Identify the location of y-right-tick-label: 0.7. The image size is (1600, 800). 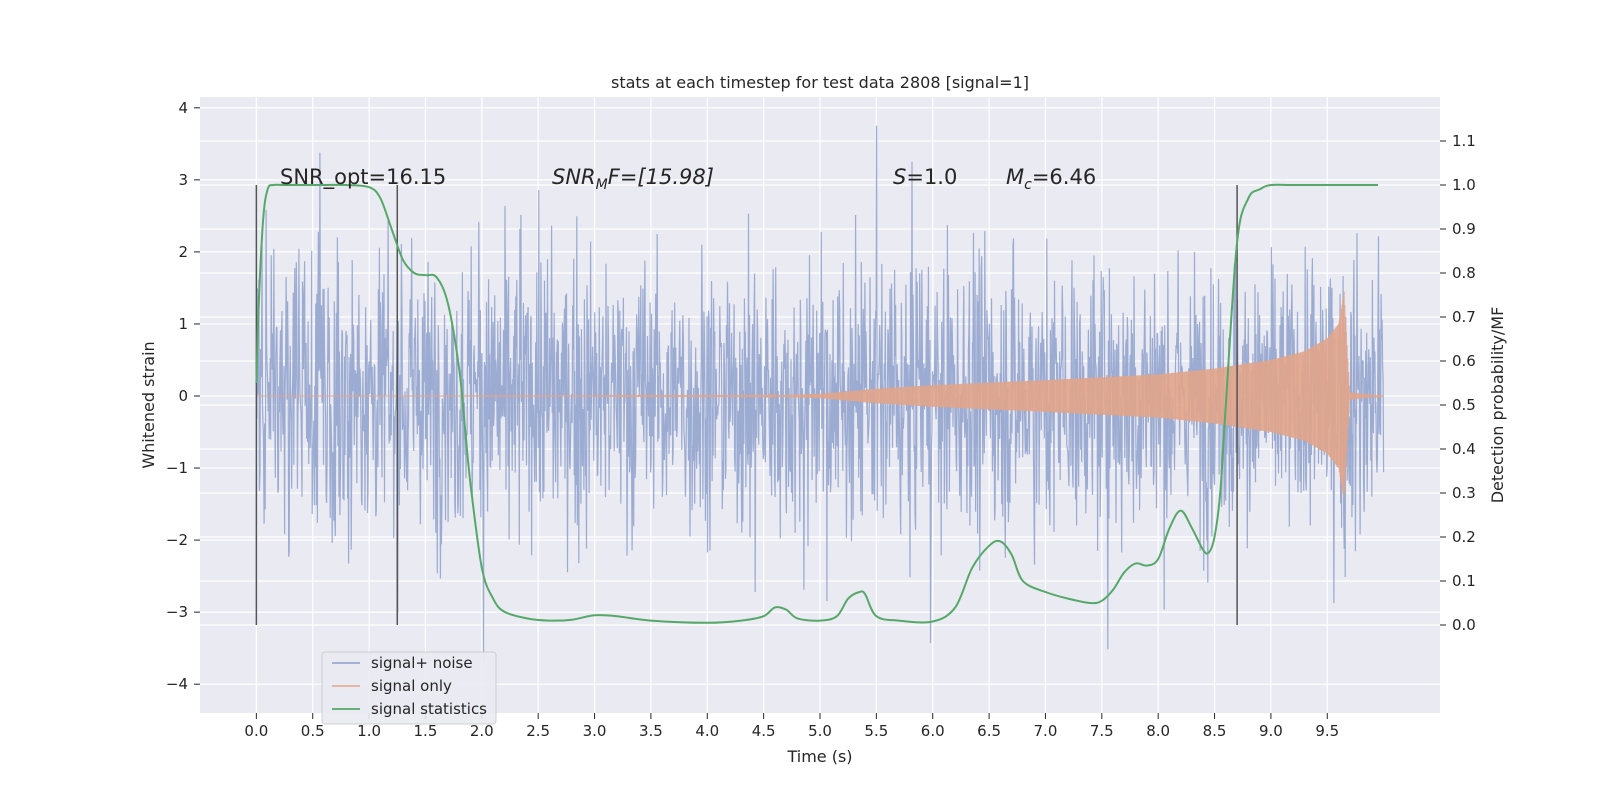
(1464, 317).